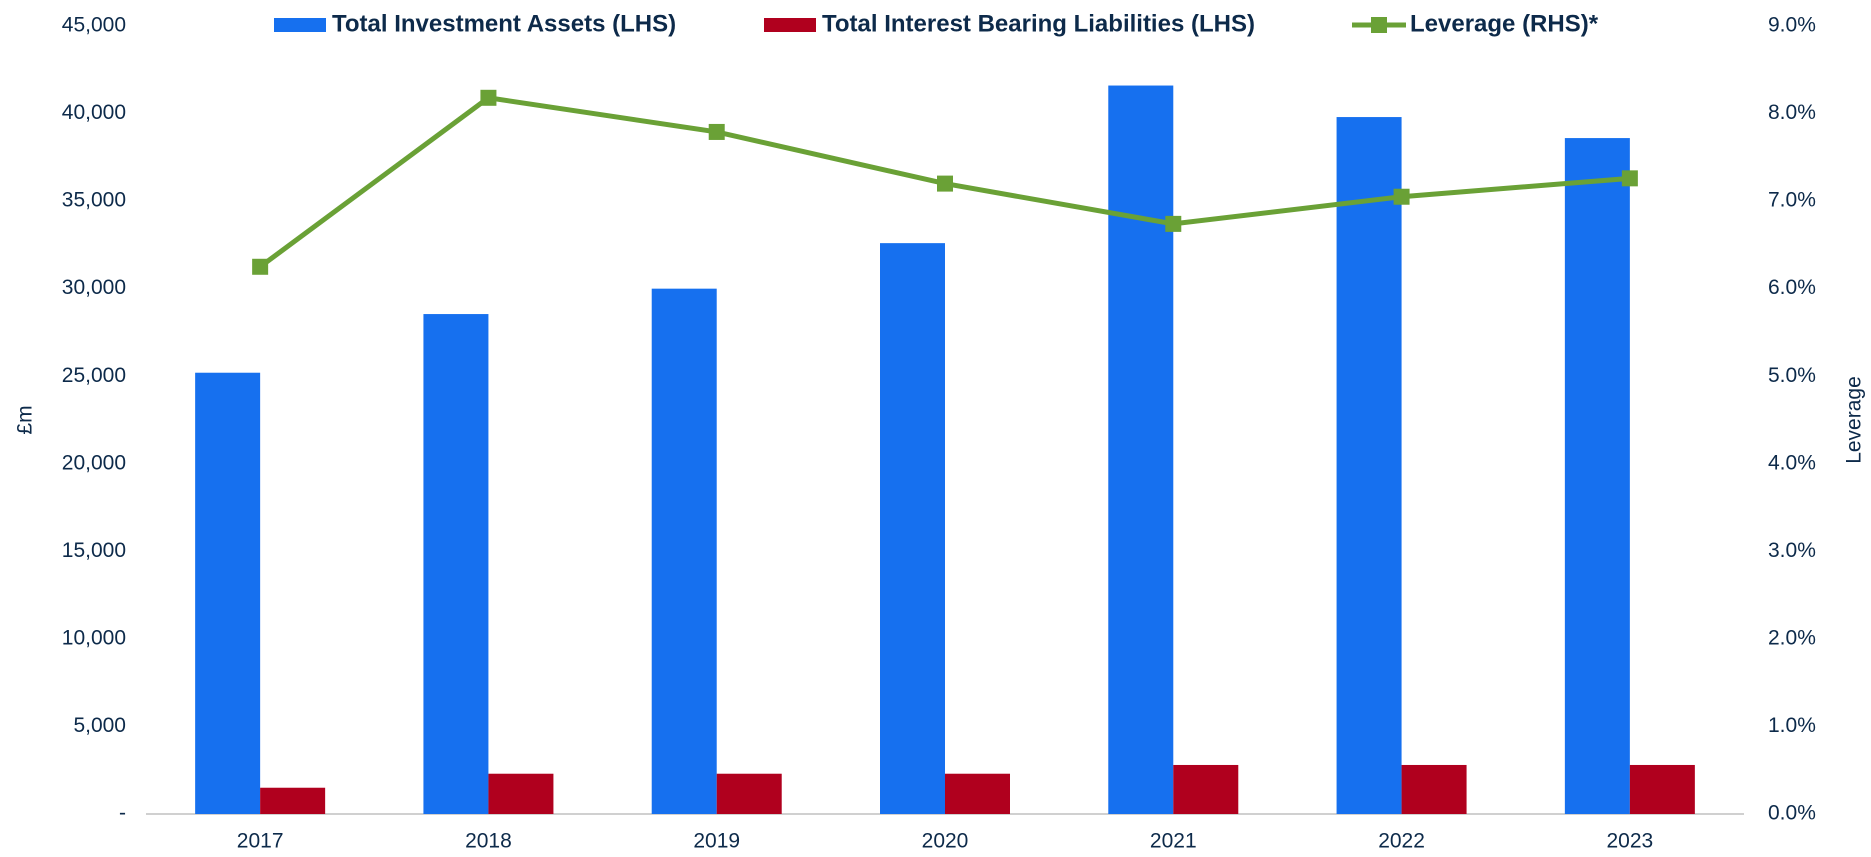  Describe the element at coordinates (260, 841) in the screenshot. I see `x-tick-label: 2017` at that location.